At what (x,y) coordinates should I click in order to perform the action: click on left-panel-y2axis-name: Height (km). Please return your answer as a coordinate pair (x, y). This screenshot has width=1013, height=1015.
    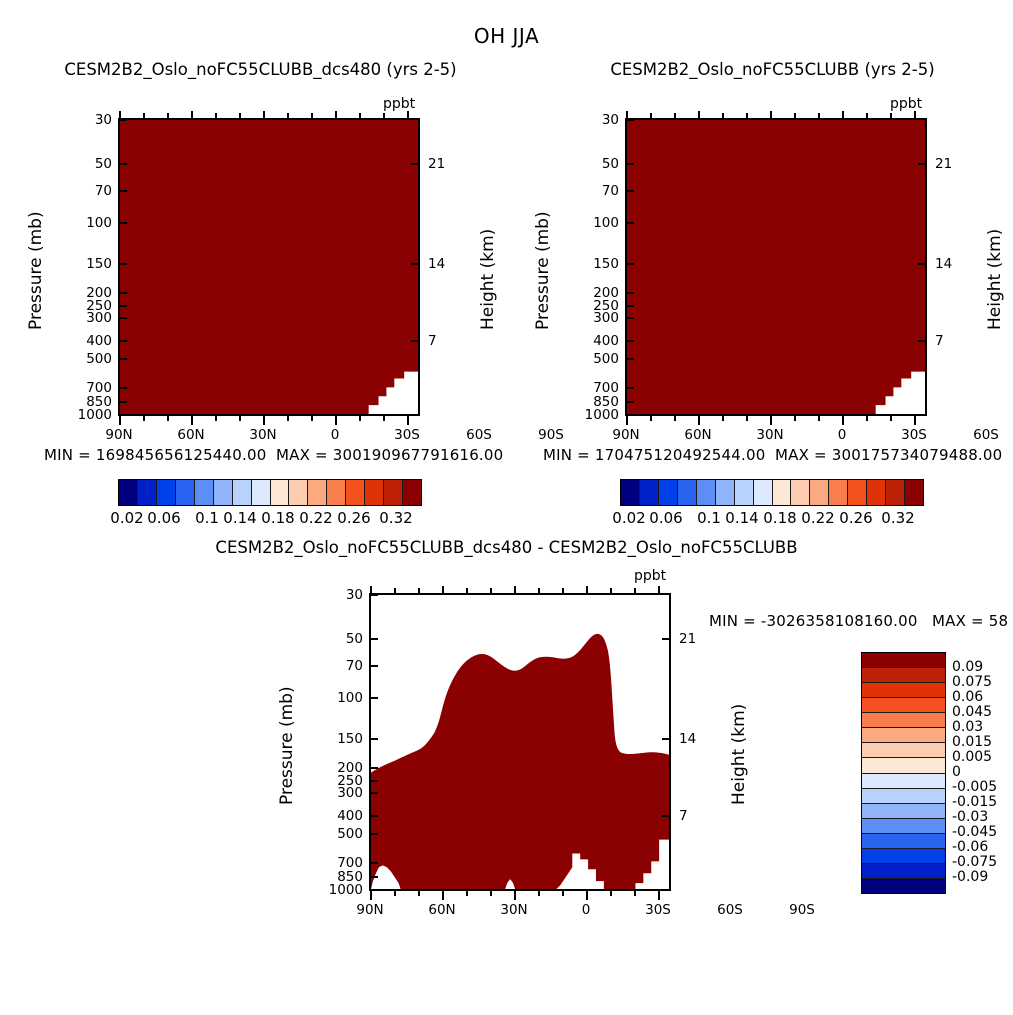
    Looking at the image, I should click on (488, 279).